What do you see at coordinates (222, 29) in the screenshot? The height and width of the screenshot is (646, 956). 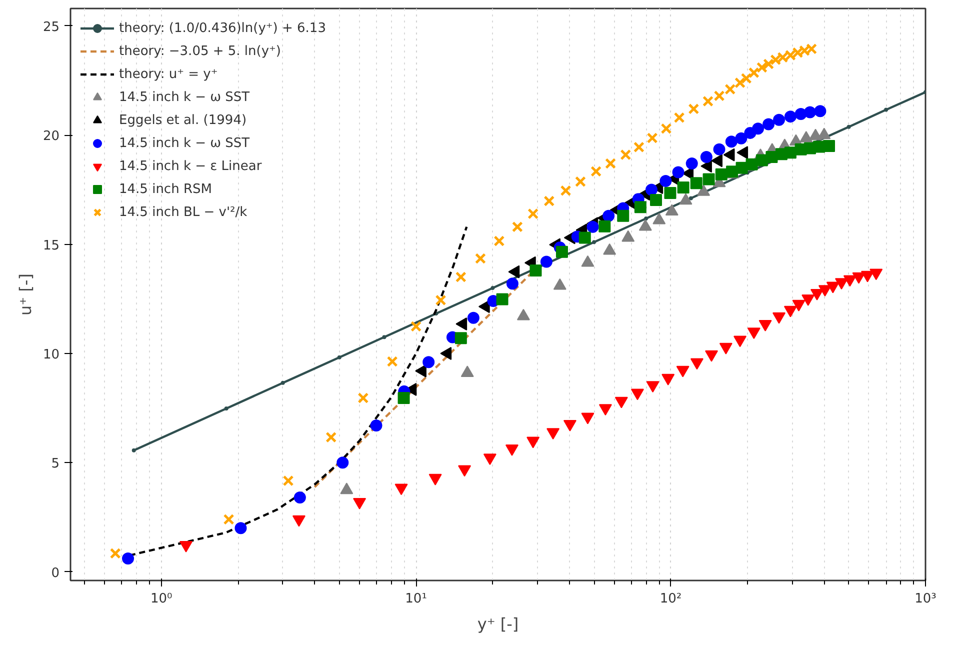 I see `legend-label: theory: (1.0/0.436)ln(y⁺) + 6.13` at bounding box center [222, 29].